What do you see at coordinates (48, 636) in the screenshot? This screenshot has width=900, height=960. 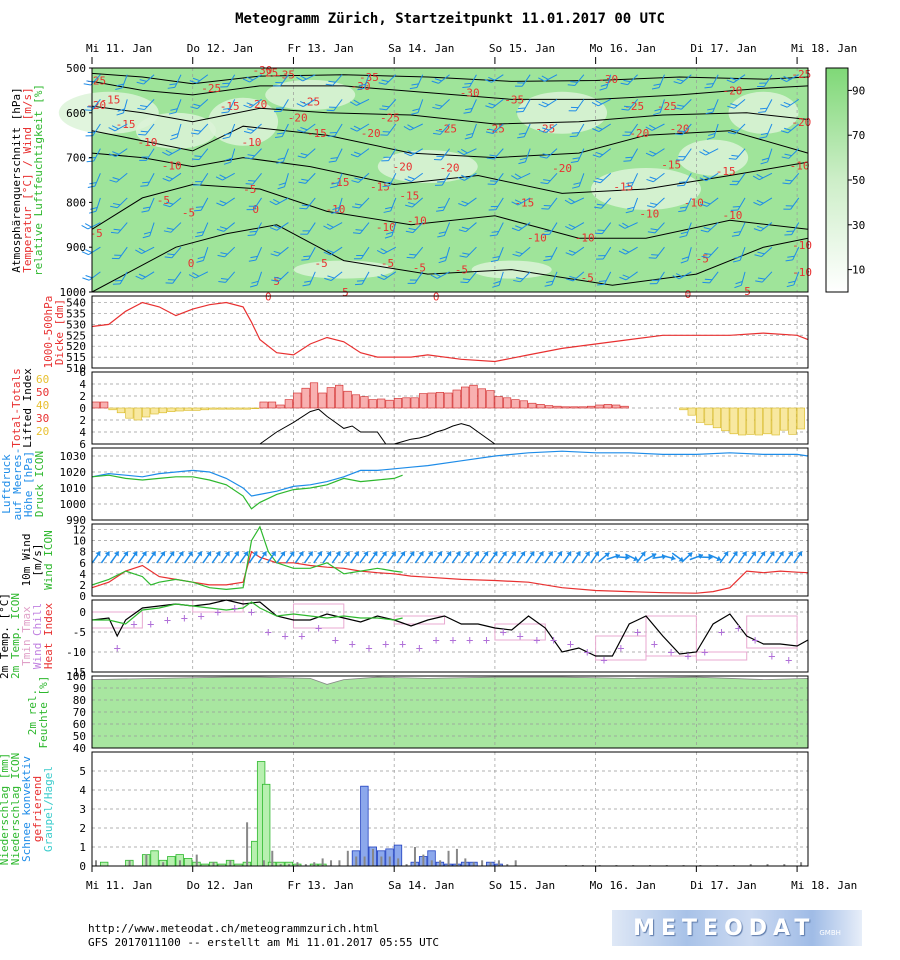 I see `panel-ylabel: Heat Index` at bounding box center [48, 636].